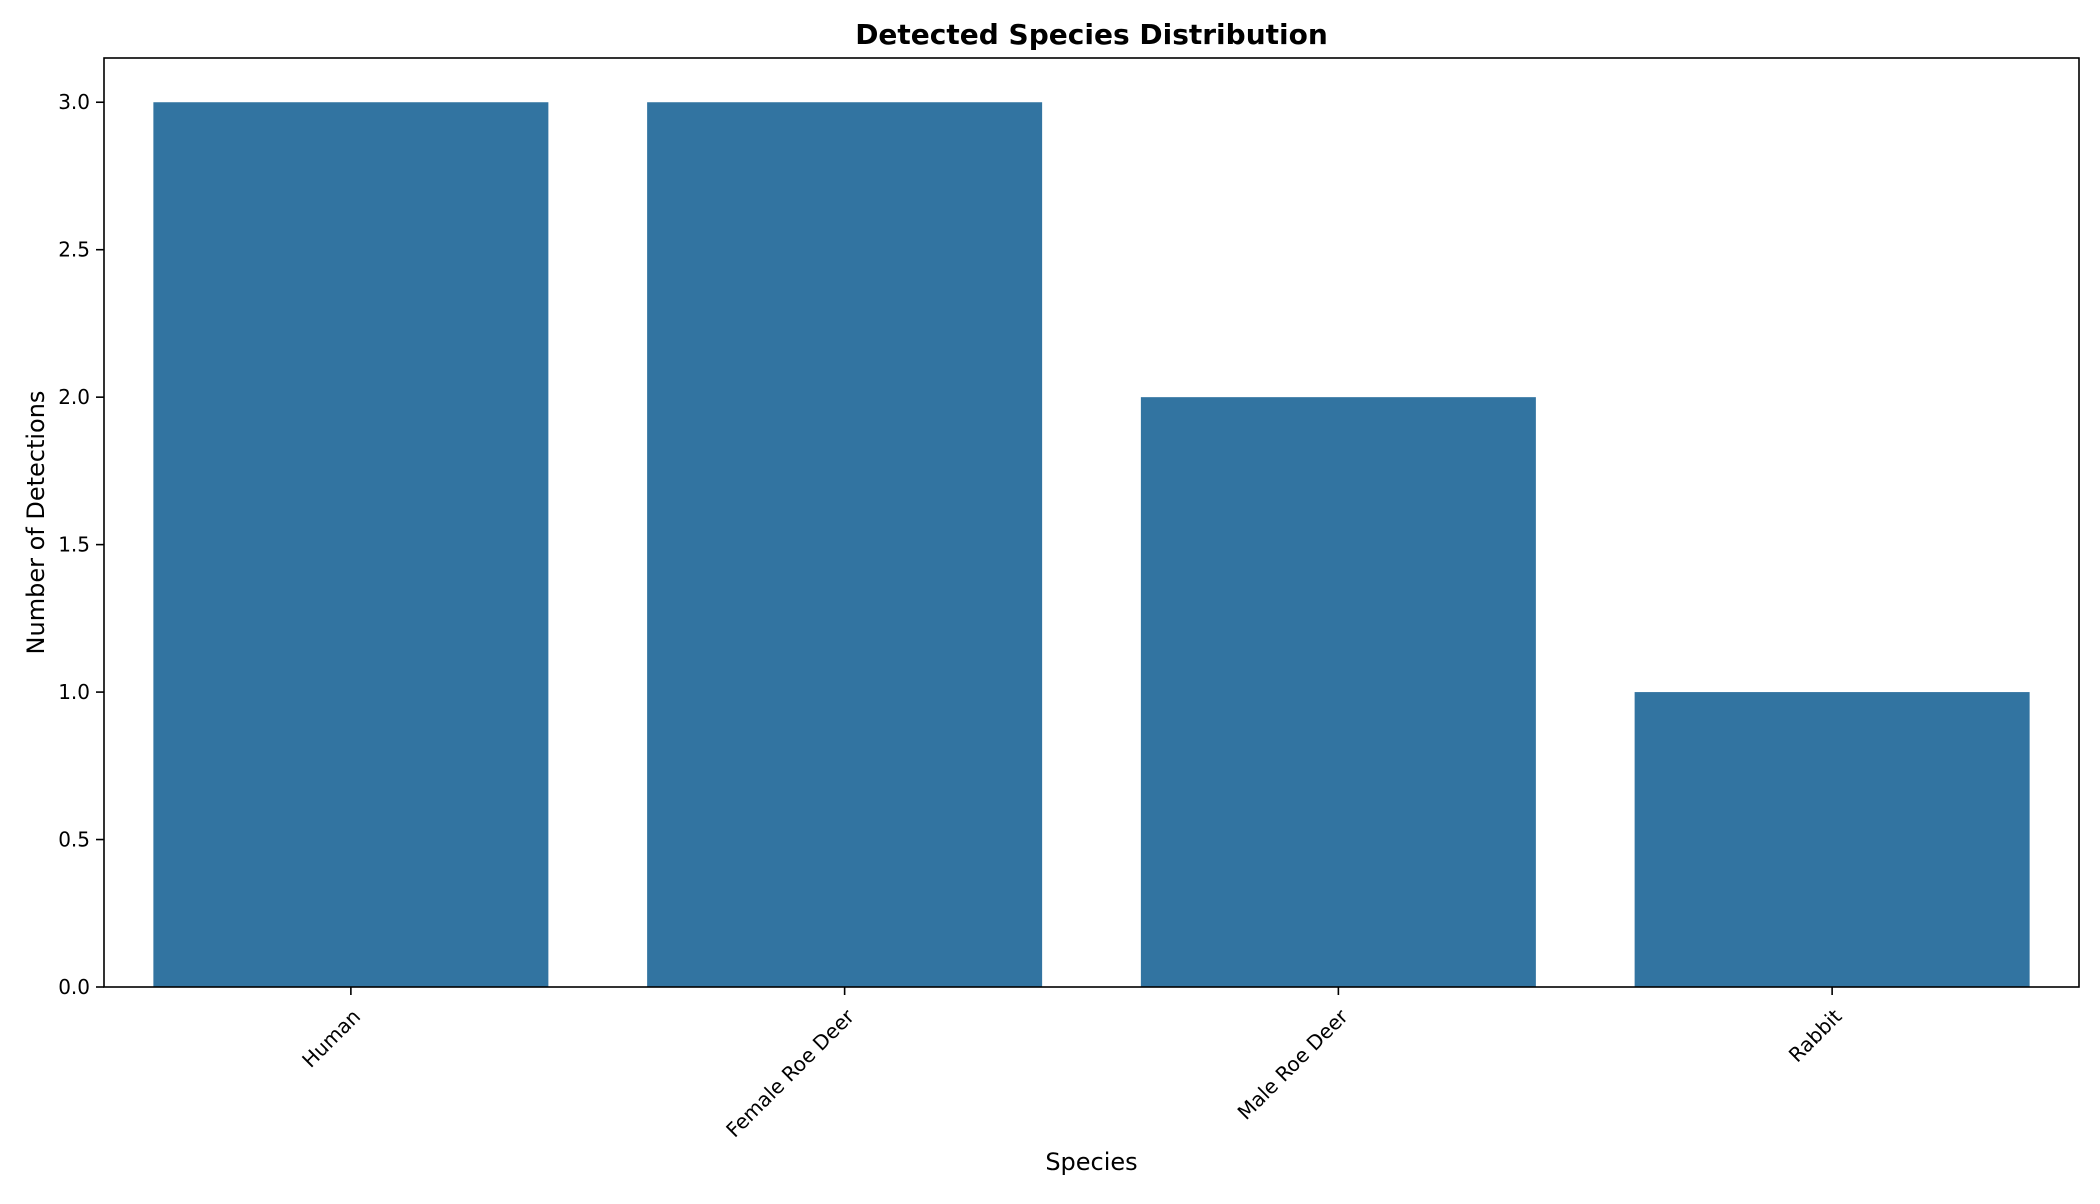 This screenshot has height=1204, width=2100. Describe the element at coordinates (790, 1073) in the screenshot. I see `x-tick-label: Female Roe Deer` at that location.